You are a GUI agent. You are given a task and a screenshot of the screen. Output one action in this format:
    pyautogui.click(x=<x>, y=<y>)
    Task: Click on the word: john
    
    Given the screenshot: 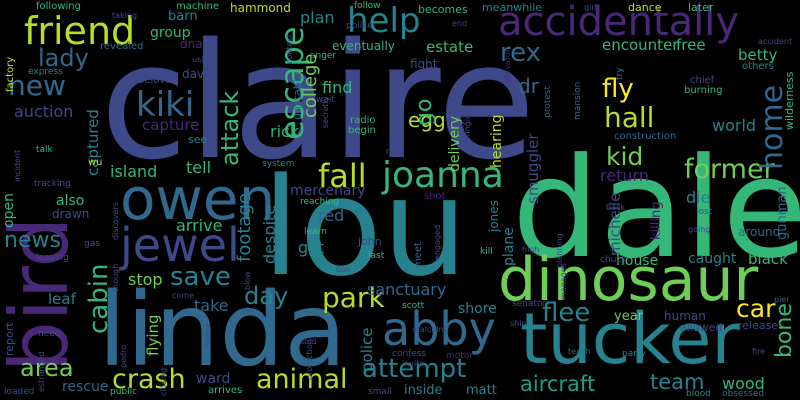 What is the action you would take?
    pyautogui.click(x=370, y=241)
    